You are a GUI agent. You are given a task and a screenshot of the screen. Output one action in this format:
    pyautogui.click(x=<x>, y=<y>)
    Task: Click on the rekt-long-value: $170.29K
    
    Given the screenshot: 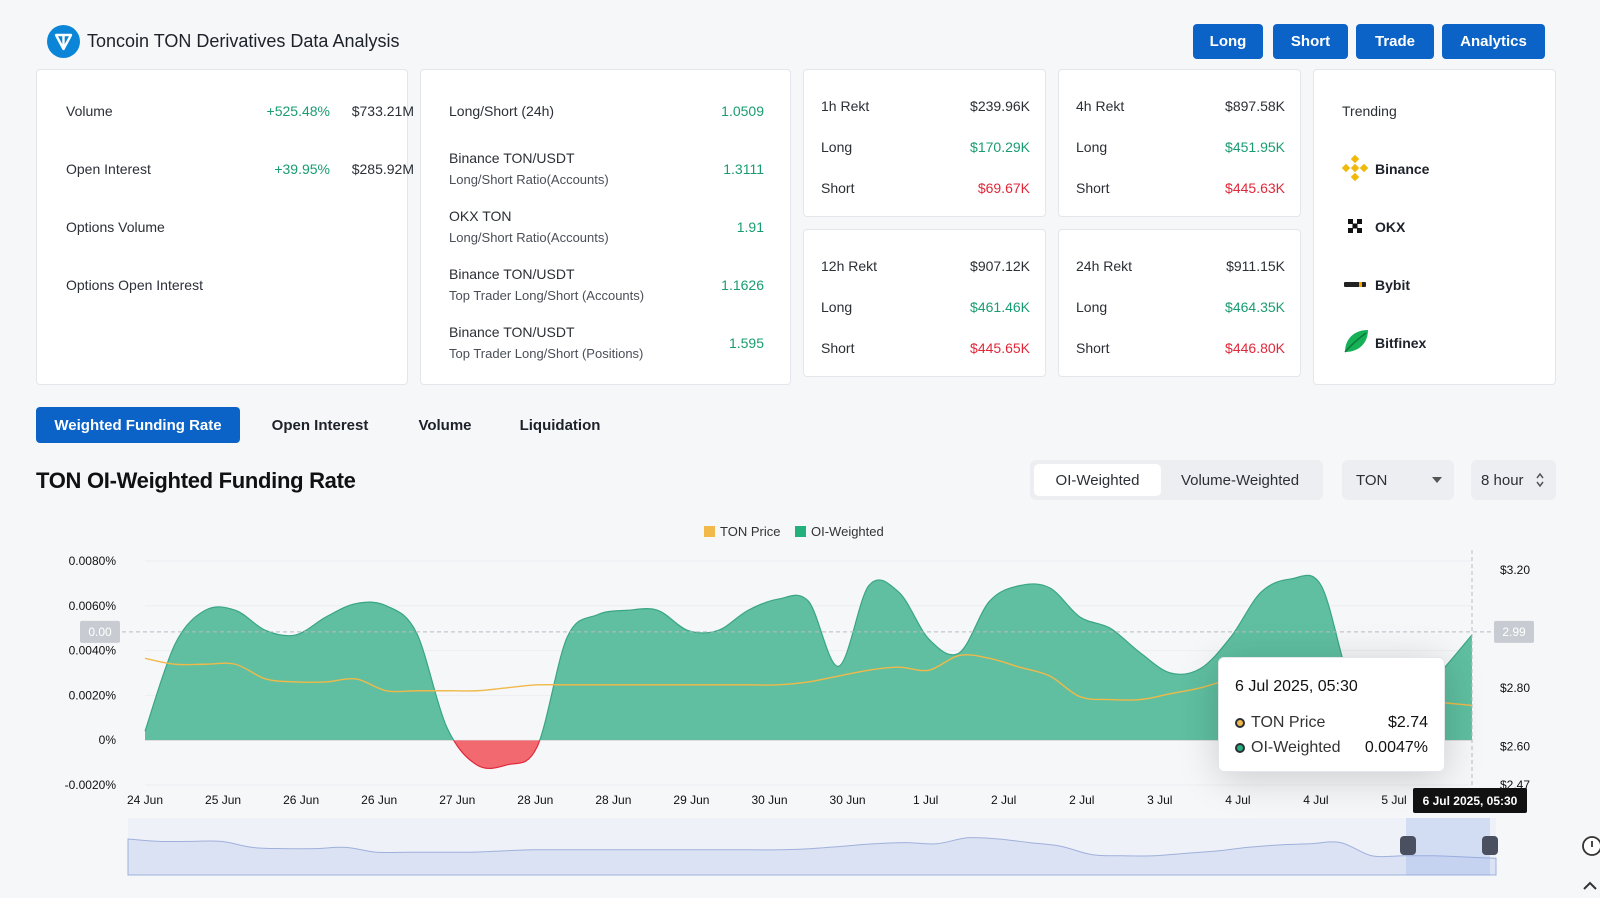 What is the action you would take?
    pyautogui.click(x=1000, y=147)
    